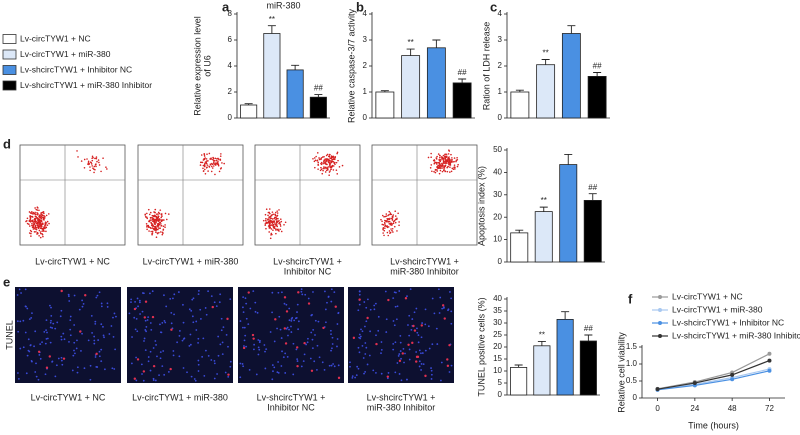 This screenshot has width=800, height=435. What do you see at coordinates (55, 38) in the screenshot?
I see `legend-label: Lv-circTYW1 + NC` at bounding box center [55, 38].